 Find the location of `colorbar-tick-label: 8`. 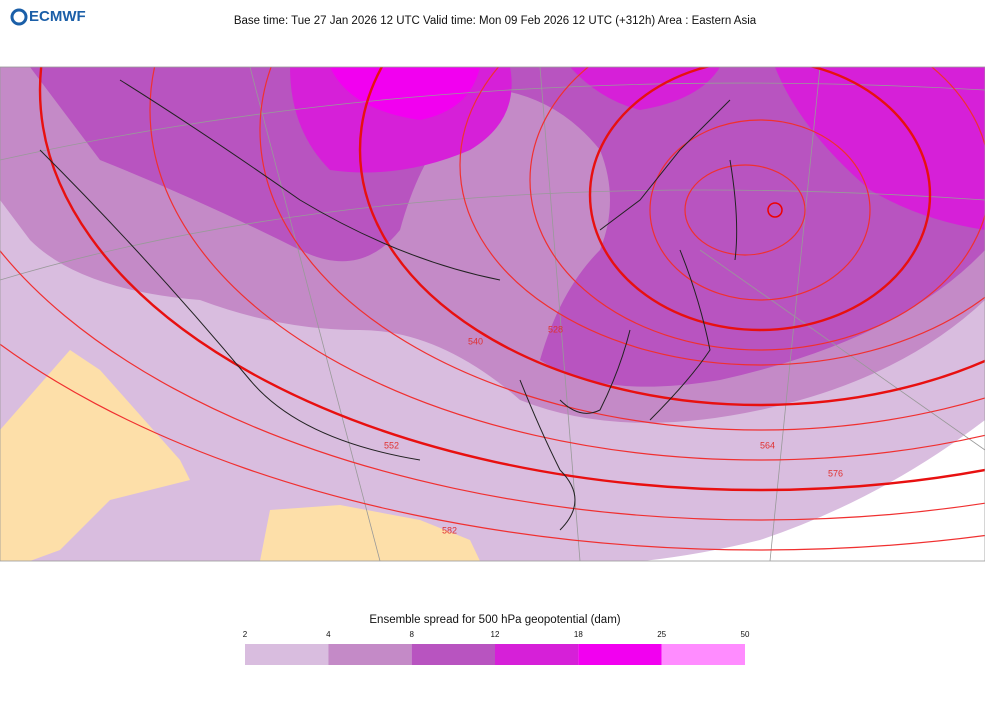

colorbar-tick-label: 8 is located at coordinates (411, 634).